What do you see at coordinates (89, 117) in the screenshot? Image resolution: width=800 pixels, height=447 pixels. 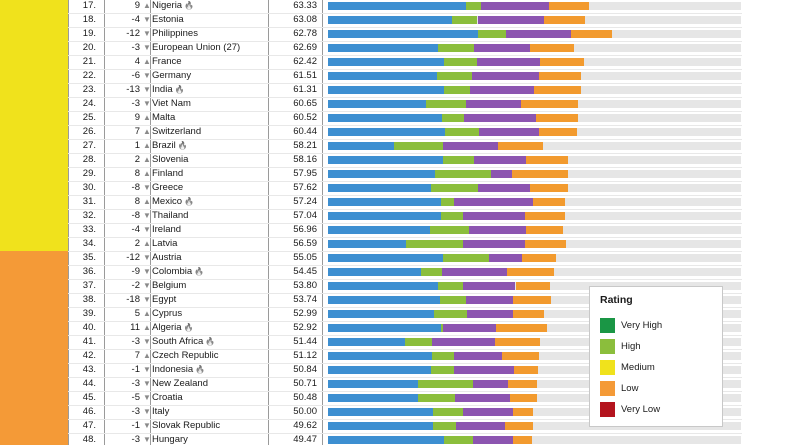 I see `rank-label: 25.` at bounding box center [89, 117].